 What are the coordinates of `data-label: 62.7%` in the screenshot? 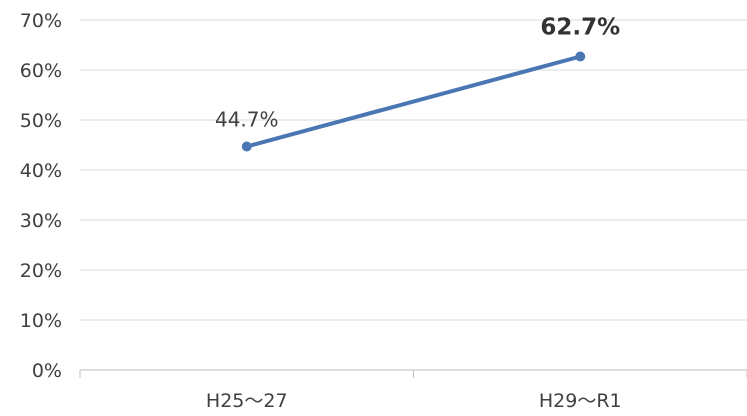 It's located at (580, 28).